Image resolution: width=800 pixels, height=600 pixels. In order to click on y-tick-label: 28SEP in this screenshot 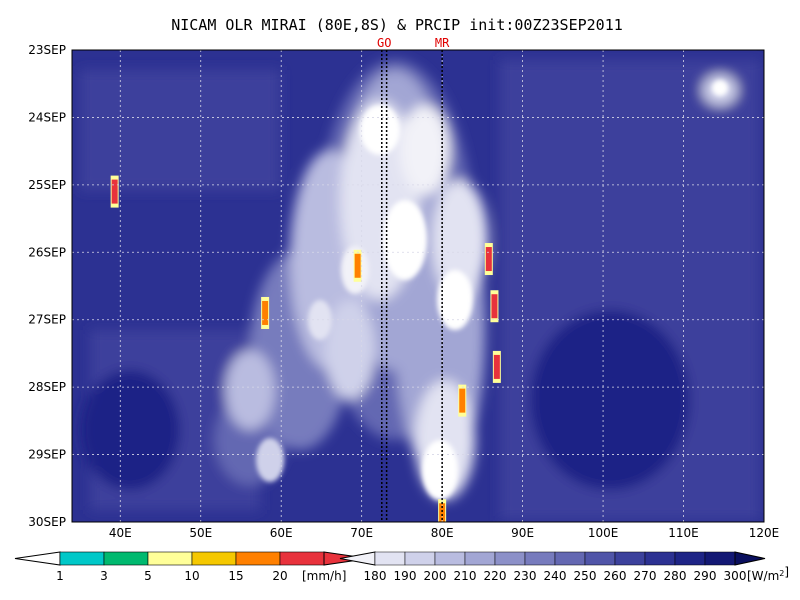, I will do `click(47, 387)`.